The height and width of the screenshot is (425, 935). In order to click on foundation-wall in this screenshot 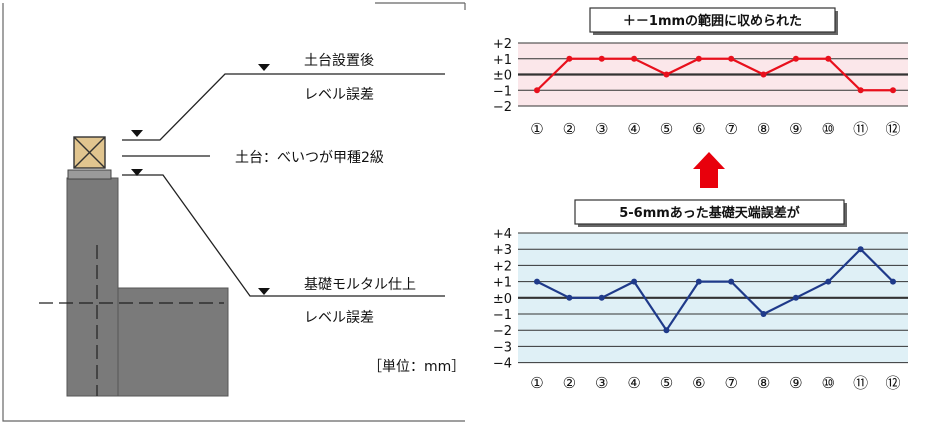, I will do `click(92, 287)`.